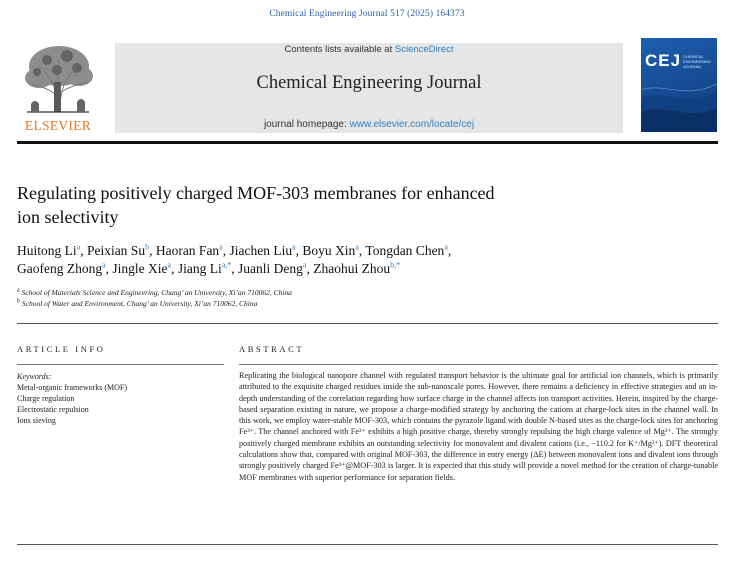 The height and width of the screenshot is (570, 734). I want to click on author-name: Jiachen Liu, so click(261, 250).